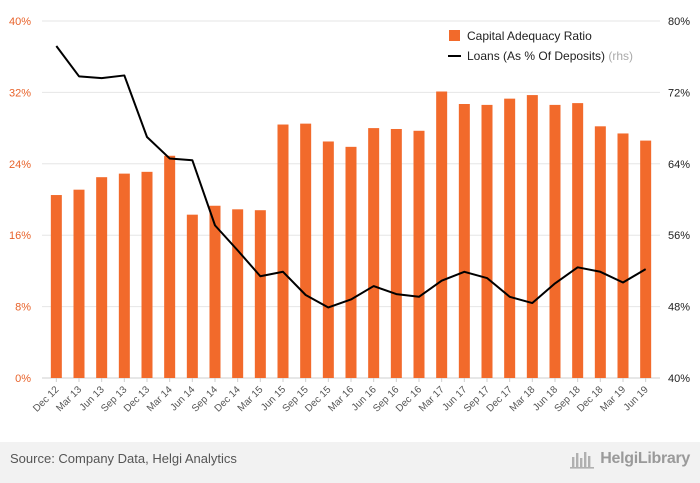 This screenshot has height=483, width=700. I want to click on right-tick-label: 40%, so click(679, 379).